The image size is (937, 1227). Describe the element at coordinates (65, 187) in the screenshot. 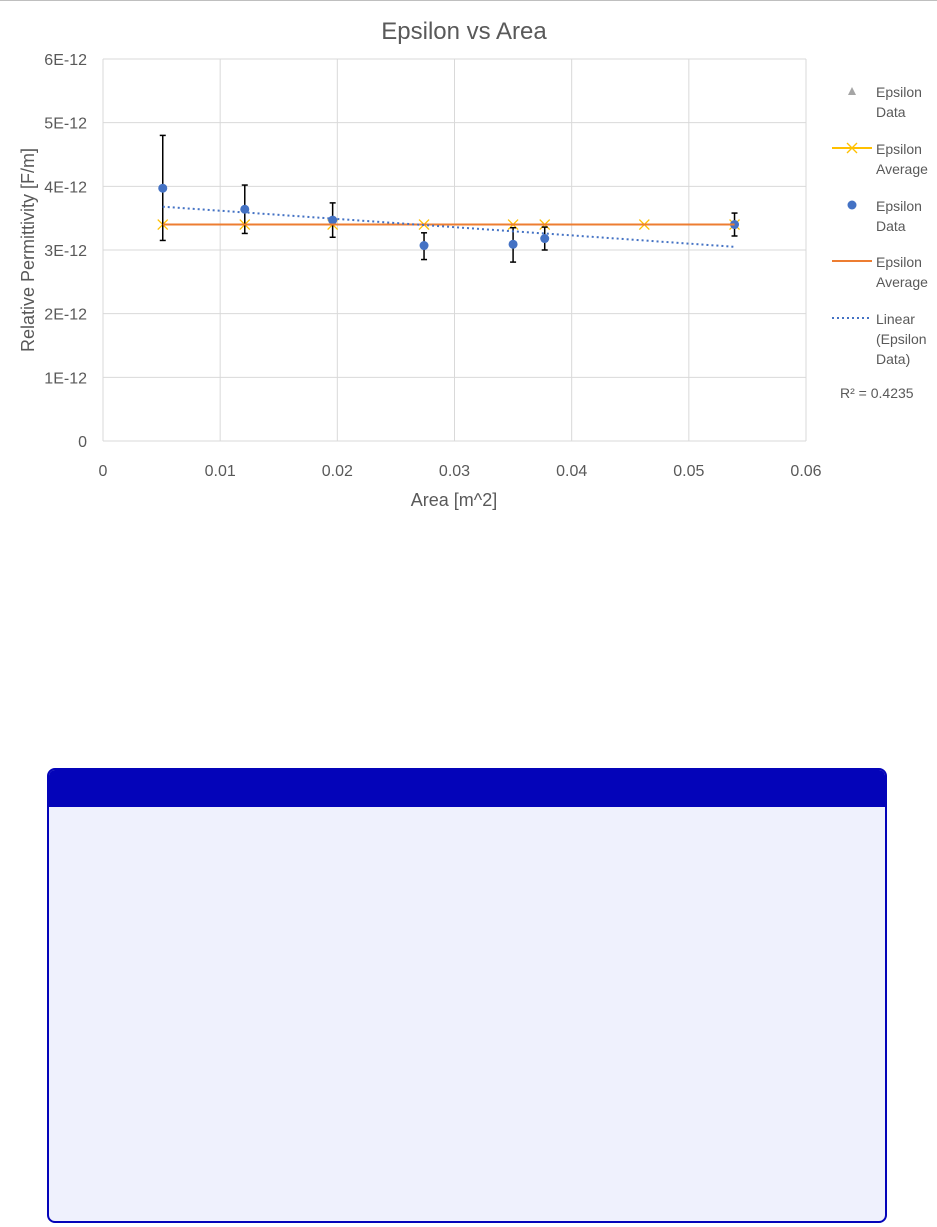

I see `y-tick-label: 4E-12` at that location.